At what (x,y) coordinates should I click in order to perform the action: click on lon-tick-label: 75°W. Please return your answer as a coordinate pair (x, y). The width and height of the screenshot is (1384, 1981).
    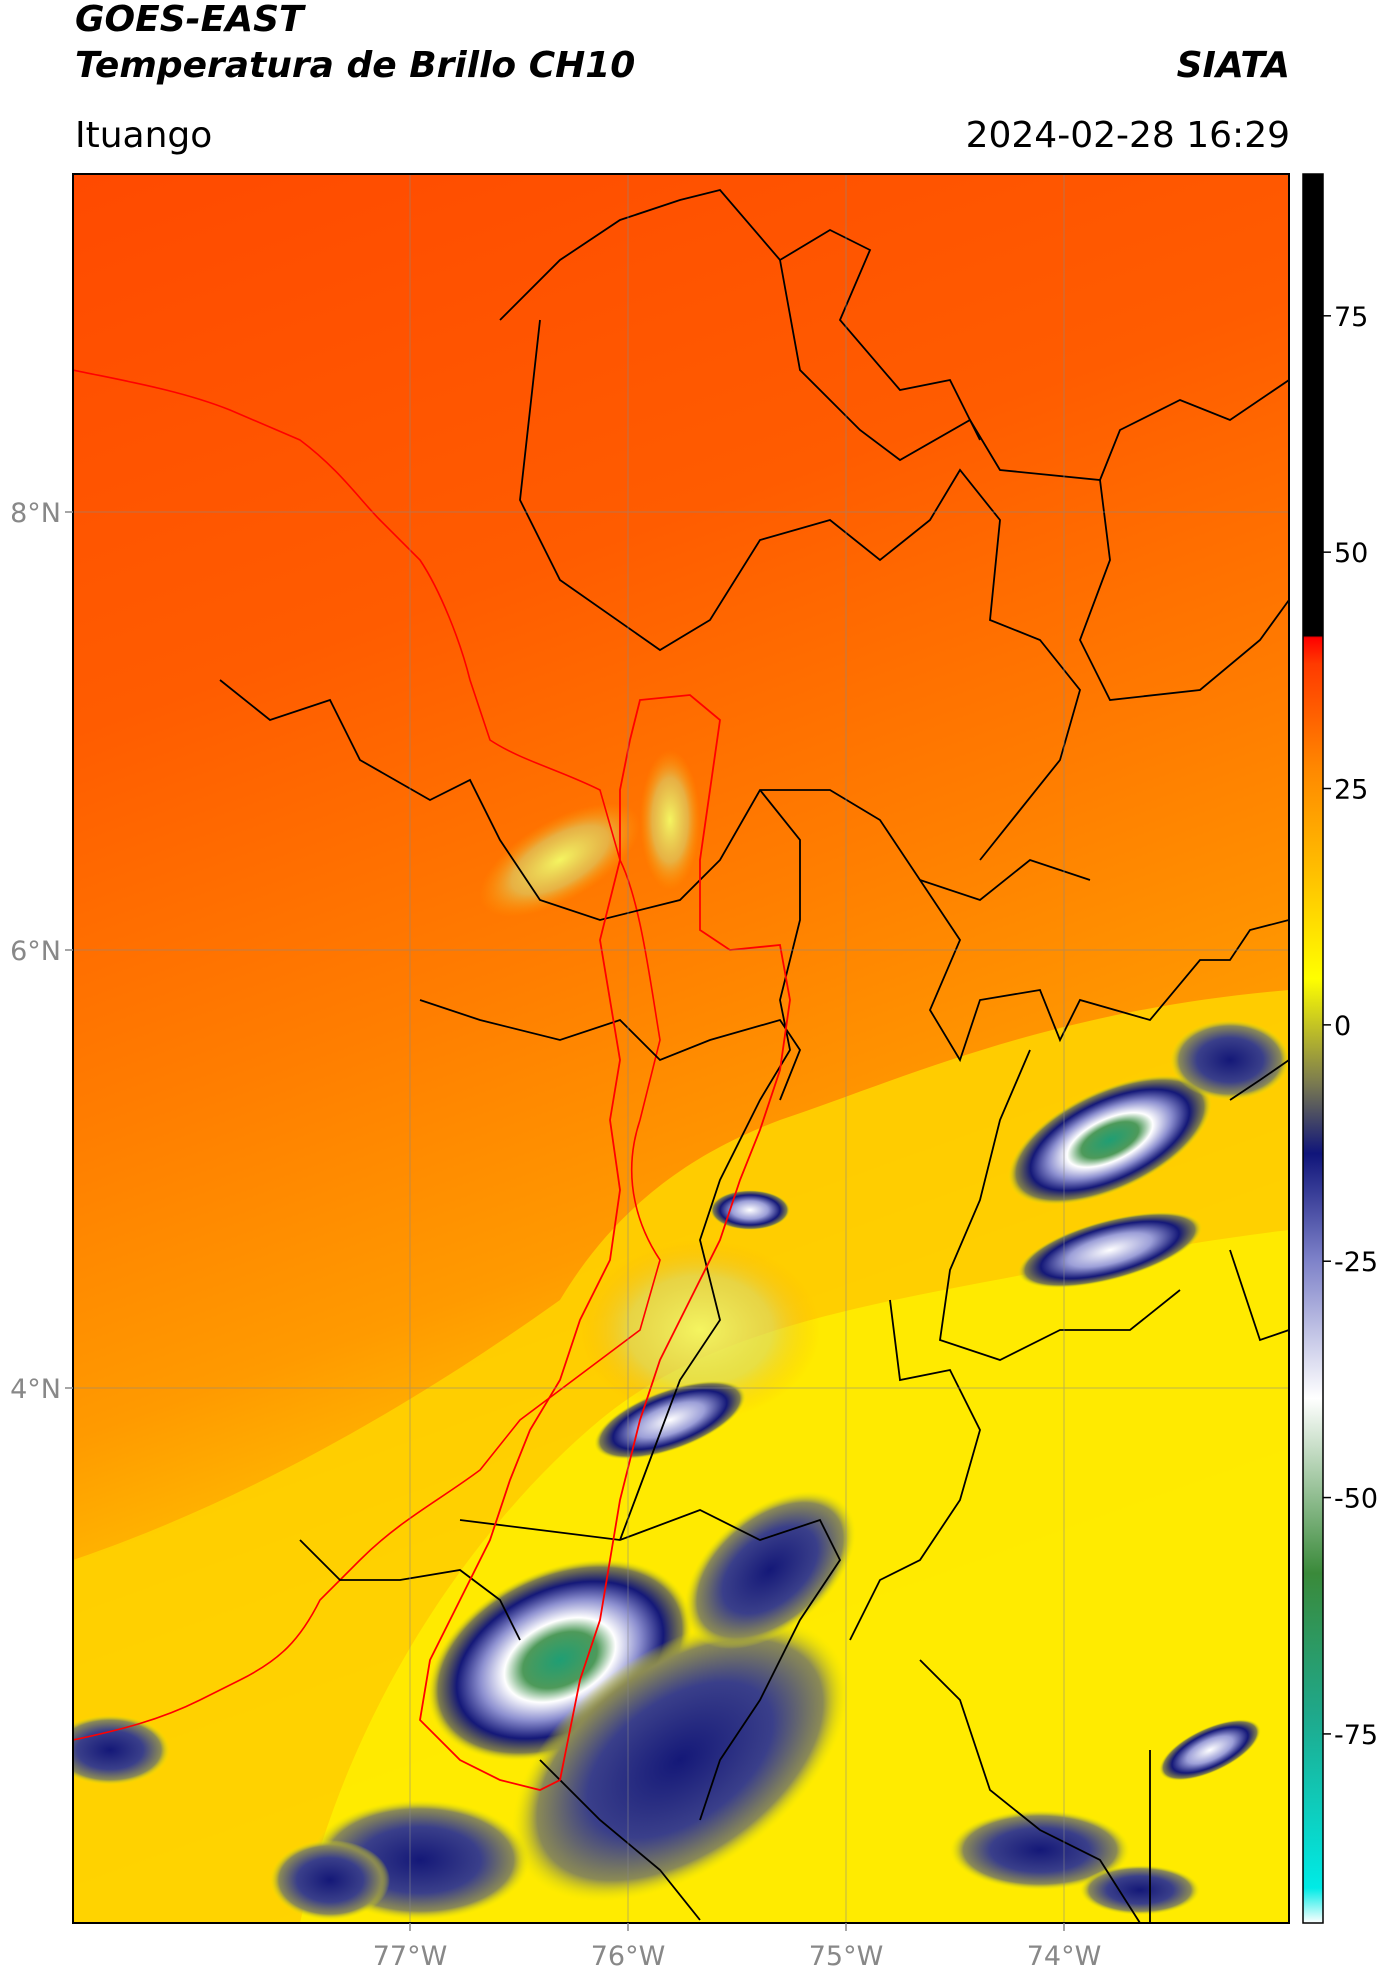
    Looking at the image, I should click on (846, 1956).